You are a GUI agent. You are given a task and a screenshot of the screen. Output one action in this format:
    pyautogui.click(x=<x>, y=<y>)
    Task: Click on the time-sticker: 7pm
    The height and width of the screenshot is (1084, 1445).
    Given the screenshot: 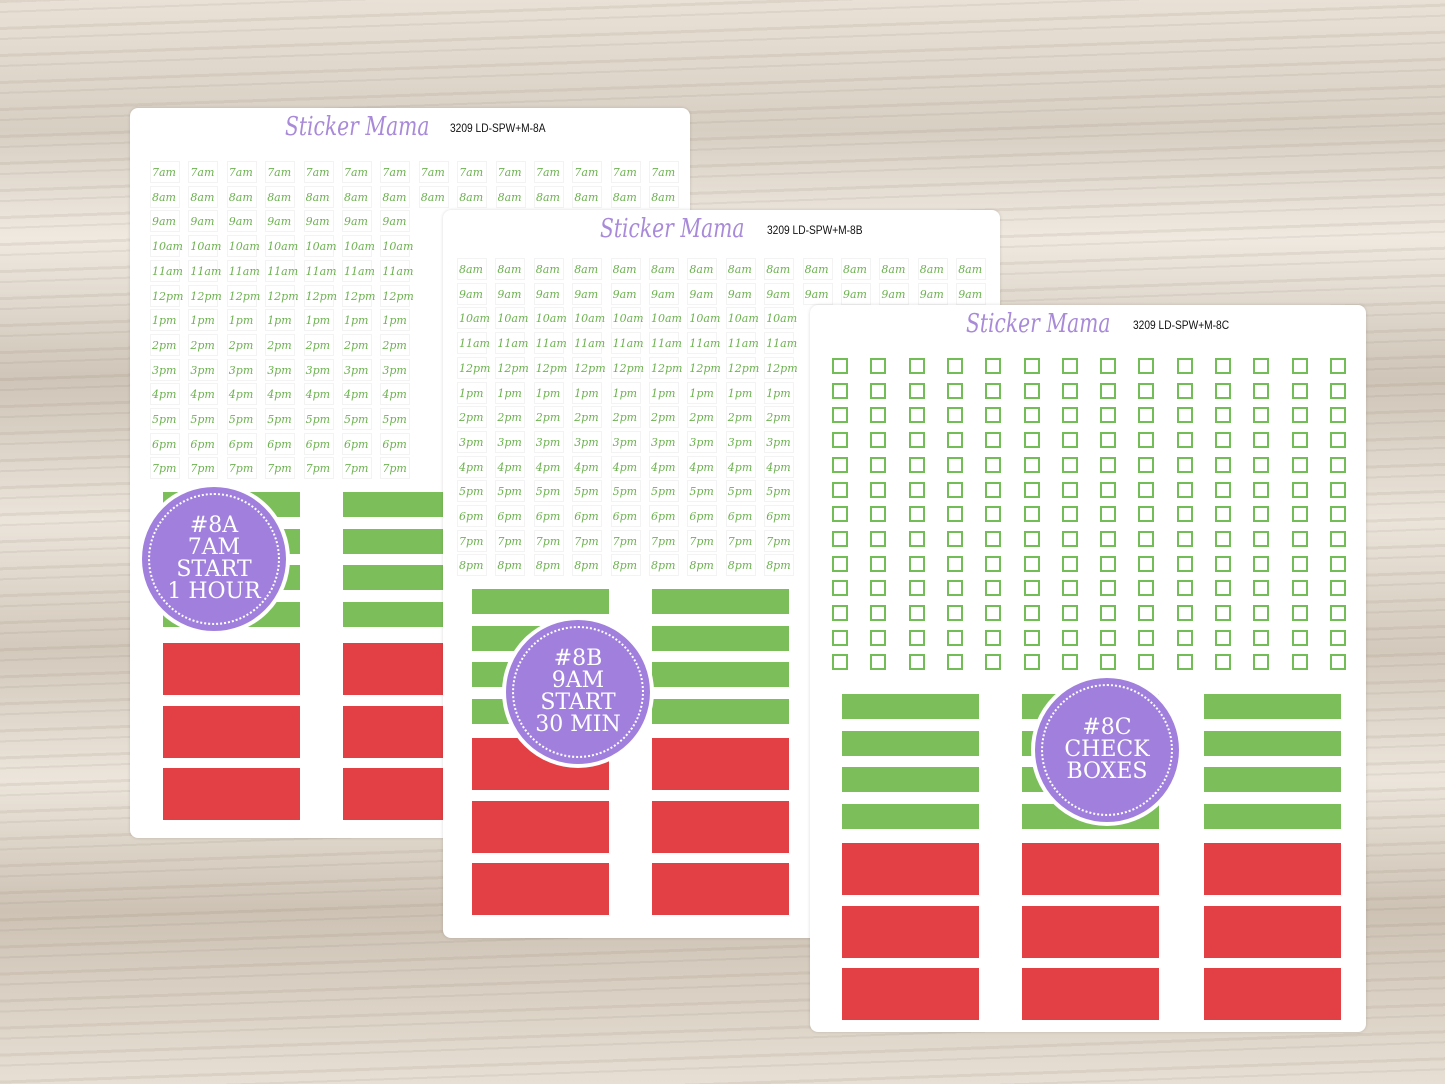 What is the action you would take?
    pyautogui.click(x=357, y=468)
    